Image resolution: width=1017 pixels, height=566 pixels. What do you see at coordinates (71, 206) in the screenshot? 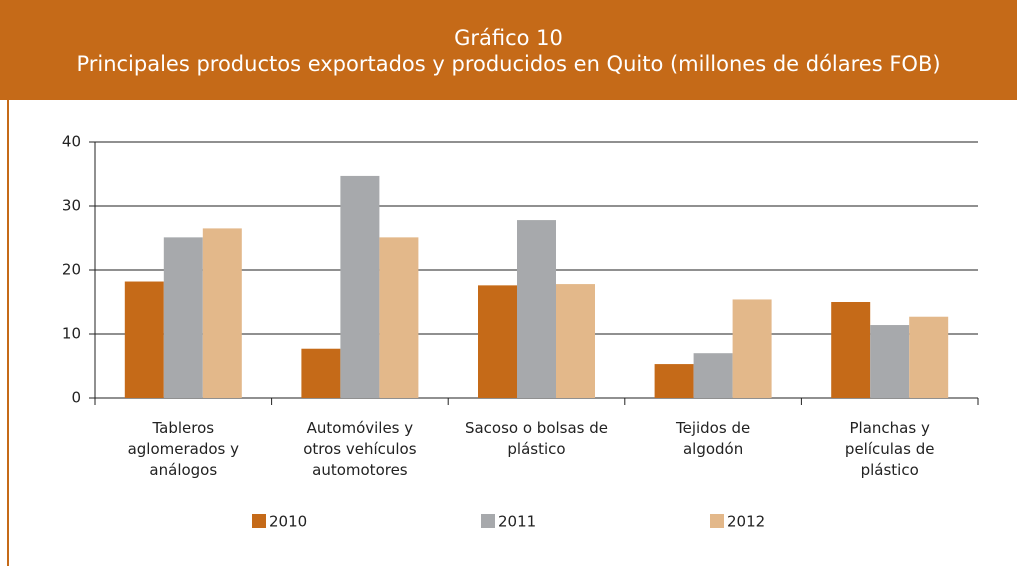
I see `y-tick-label: 30` at bounding box center [71, 206].